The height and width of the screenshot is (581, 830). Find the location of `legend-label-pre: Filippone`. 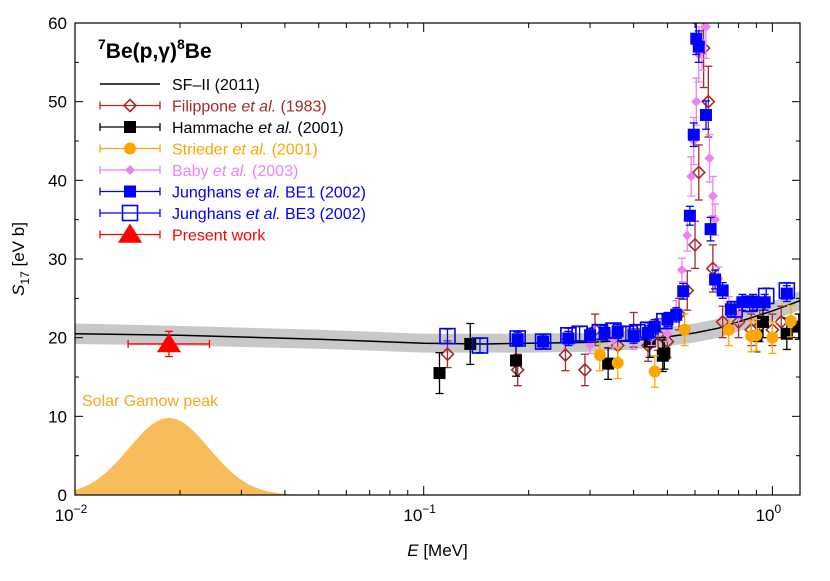

legend-label-pre: Filippone is located at coordinates (206, 107).